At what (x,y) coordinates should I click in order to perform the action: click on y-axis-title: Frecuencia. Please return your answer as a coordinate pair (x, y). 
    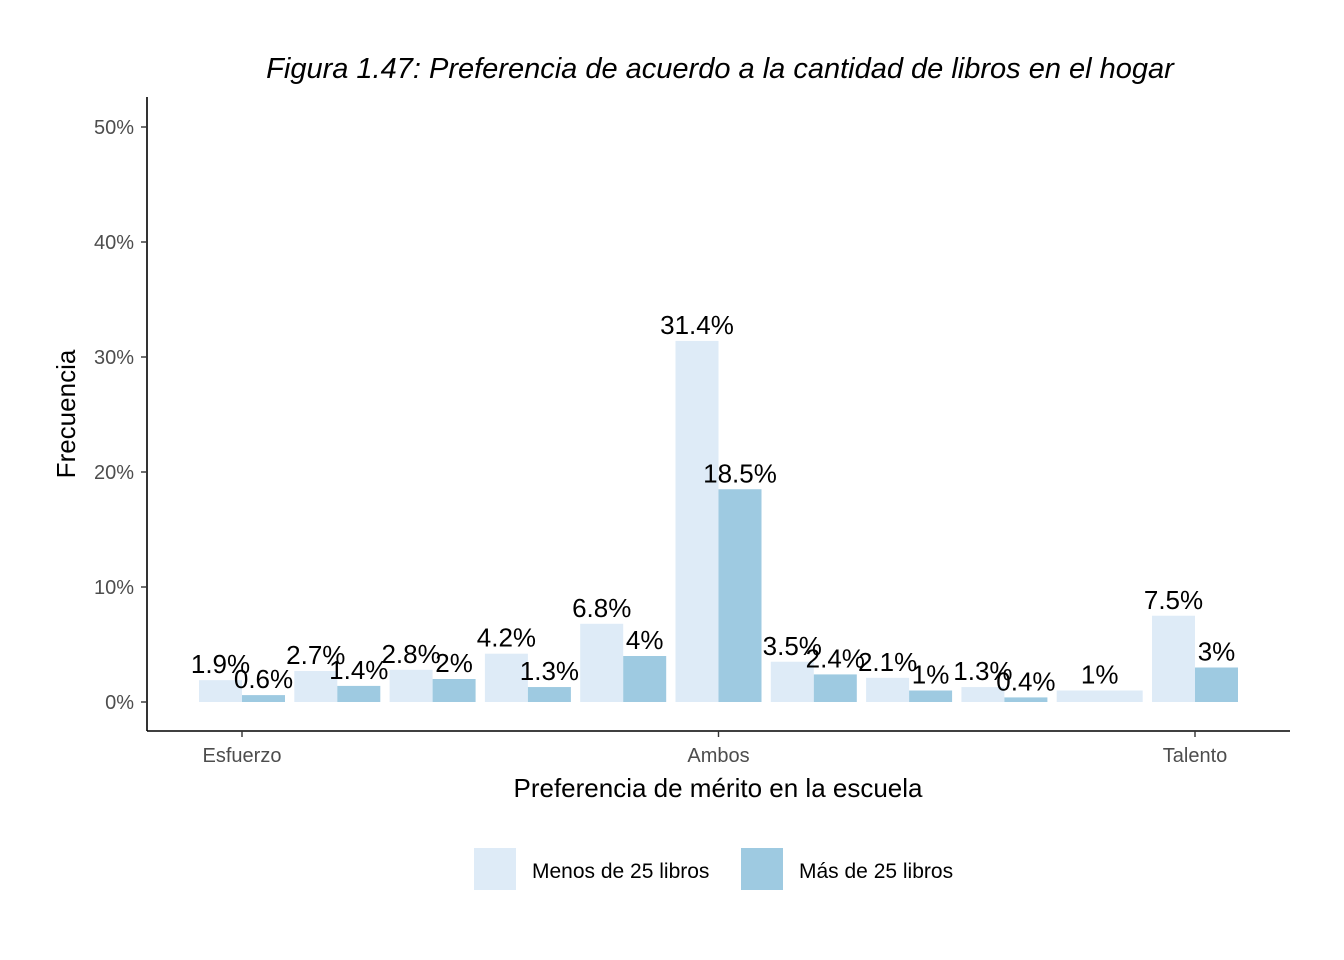
    Looking at the image, I should click on (66, 413).